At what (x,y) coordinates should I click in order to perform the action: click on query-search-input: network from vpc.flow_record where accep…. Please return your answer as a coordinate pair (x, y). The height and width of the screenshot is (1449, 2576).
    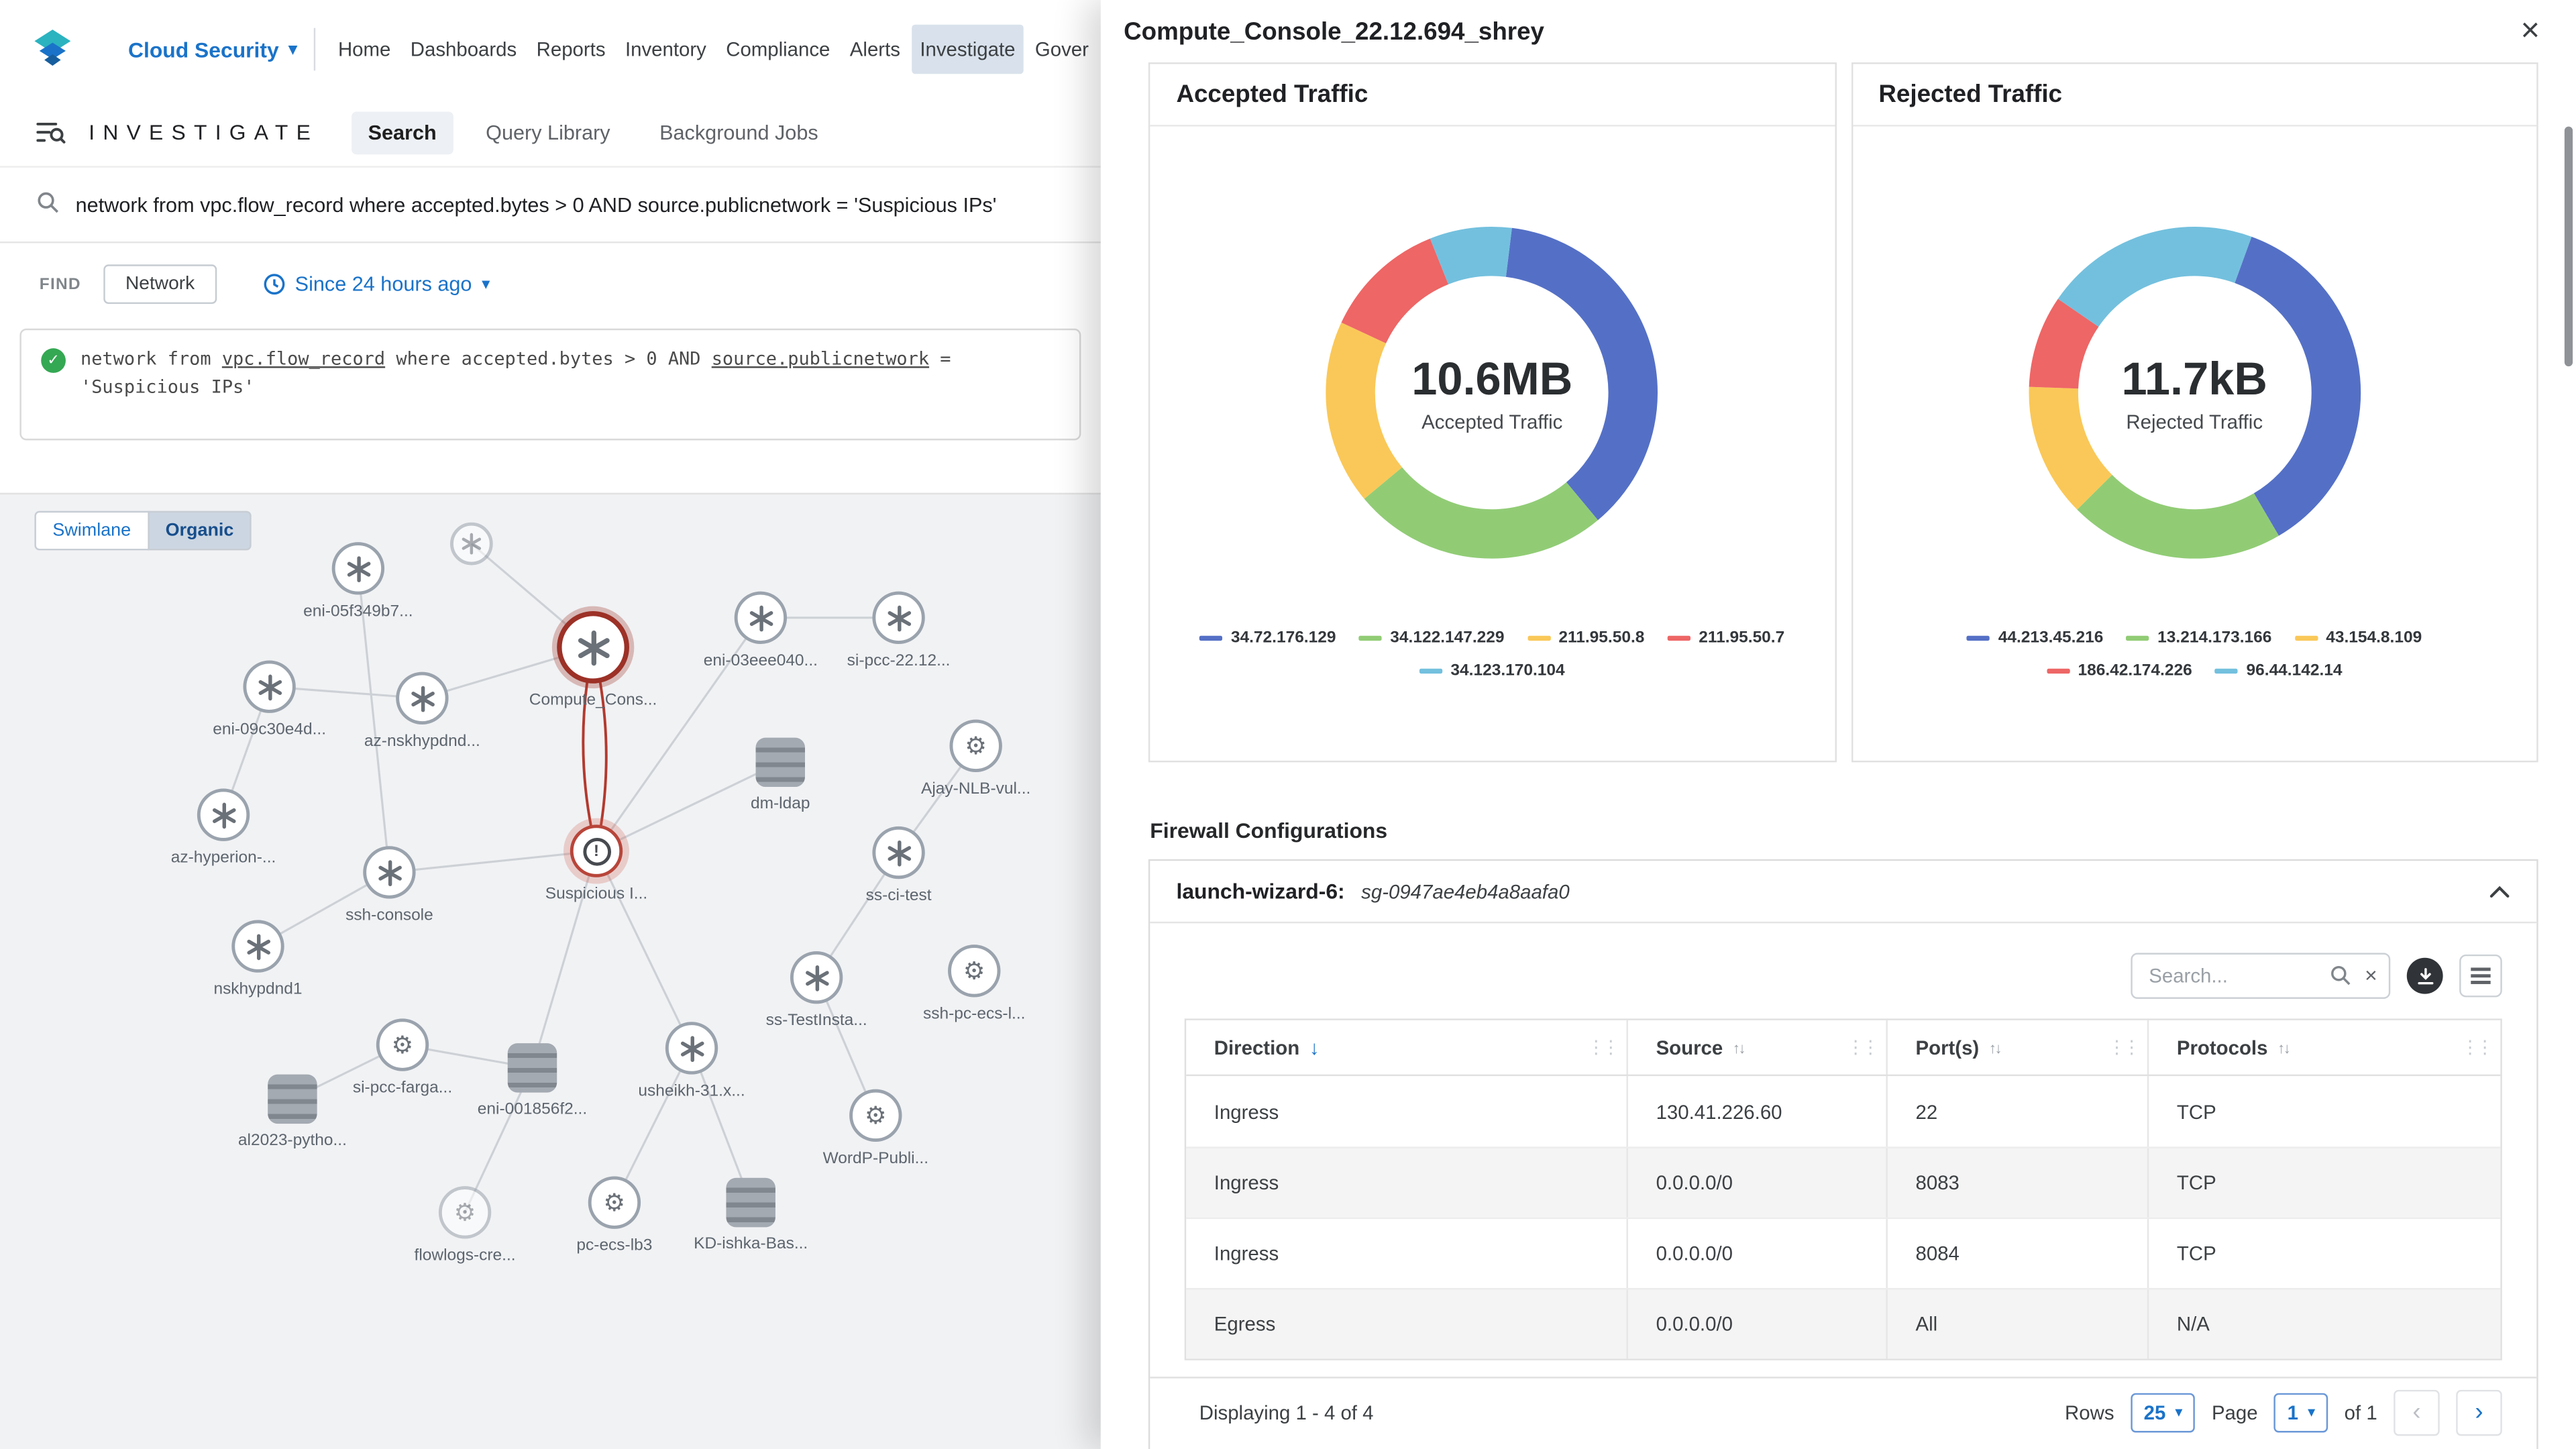
    Looking at the image, I should click on (550, 206).